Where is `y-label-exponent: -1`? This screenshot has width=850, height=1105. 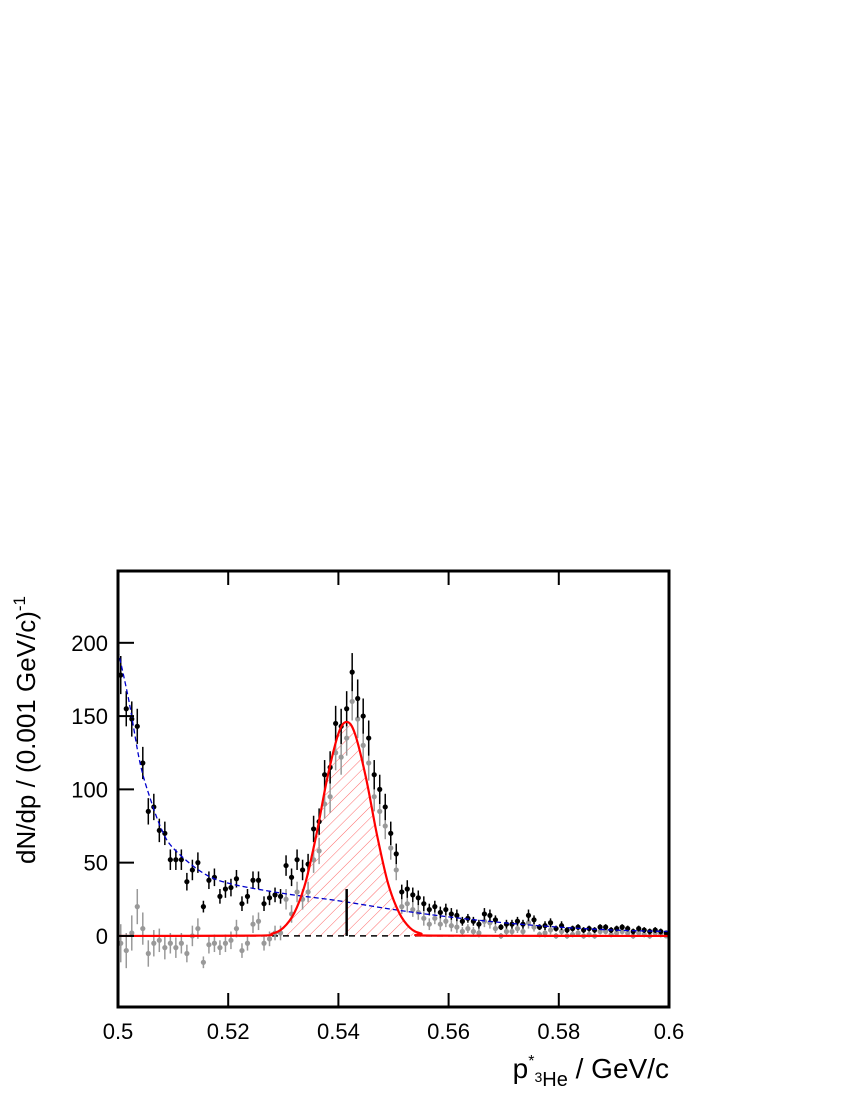 y-label-exponent: -1 is located at coordinates (19, 603).